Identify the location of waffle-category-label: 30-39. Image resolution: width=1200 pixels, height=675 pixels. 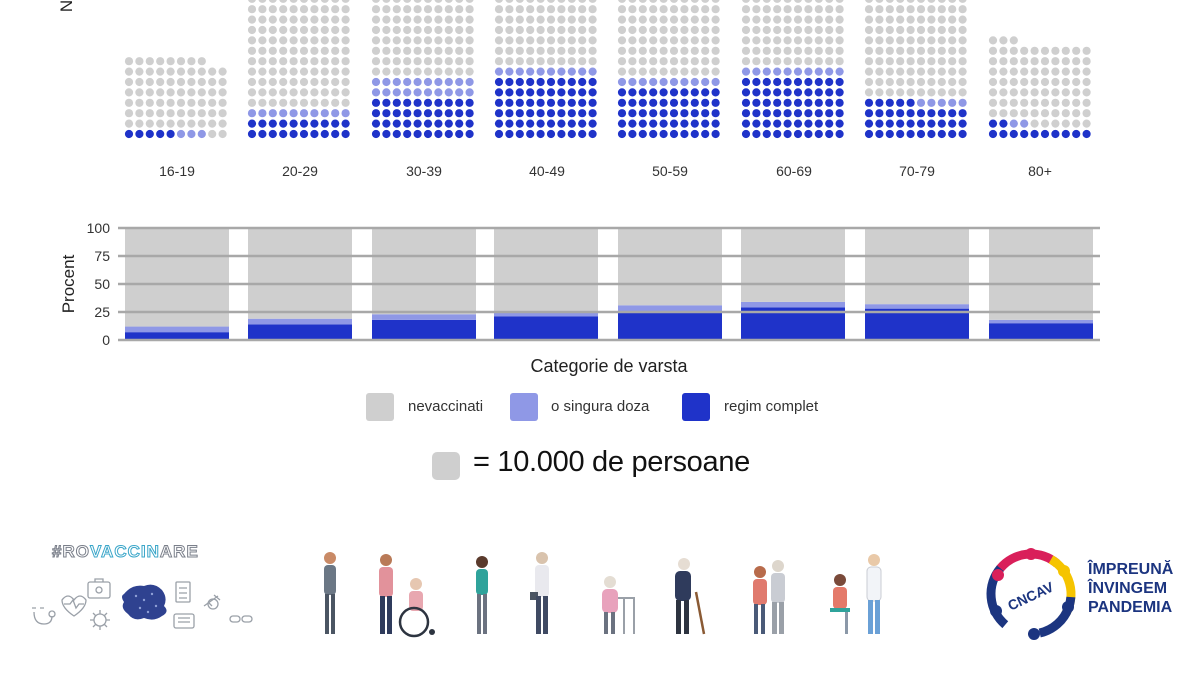
(424, 171).